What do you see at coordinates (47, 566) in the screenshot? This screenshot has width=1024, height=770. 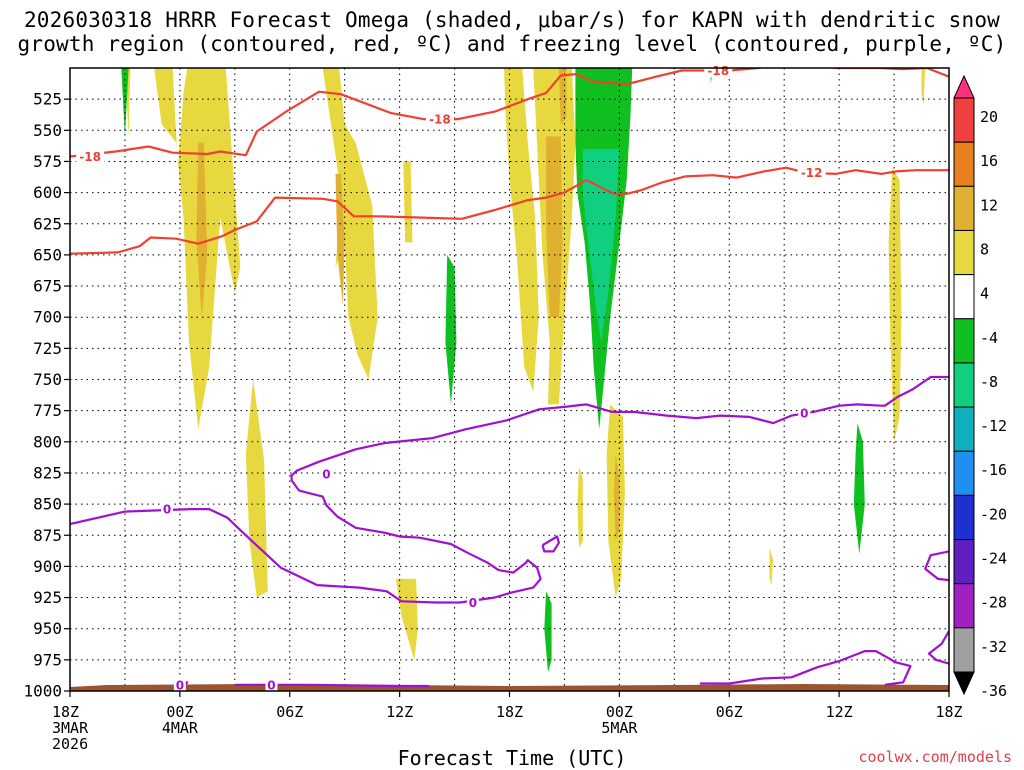 I see `y-tick-label: 900` at bounding box center [47, 566].